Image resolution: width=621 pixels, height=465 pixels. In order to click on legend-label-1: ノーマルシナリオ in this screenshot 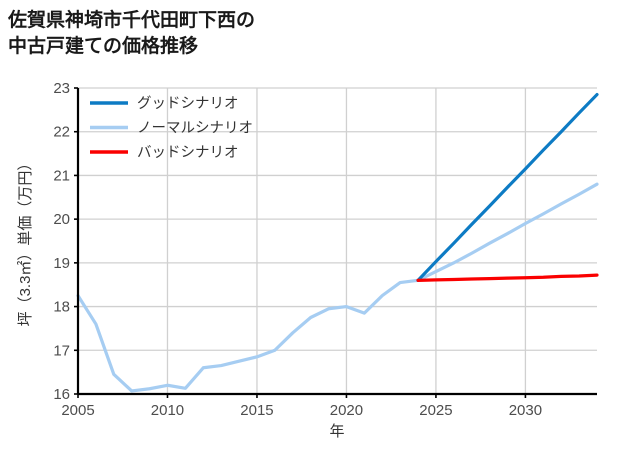, I will do `click(195, 128)`.